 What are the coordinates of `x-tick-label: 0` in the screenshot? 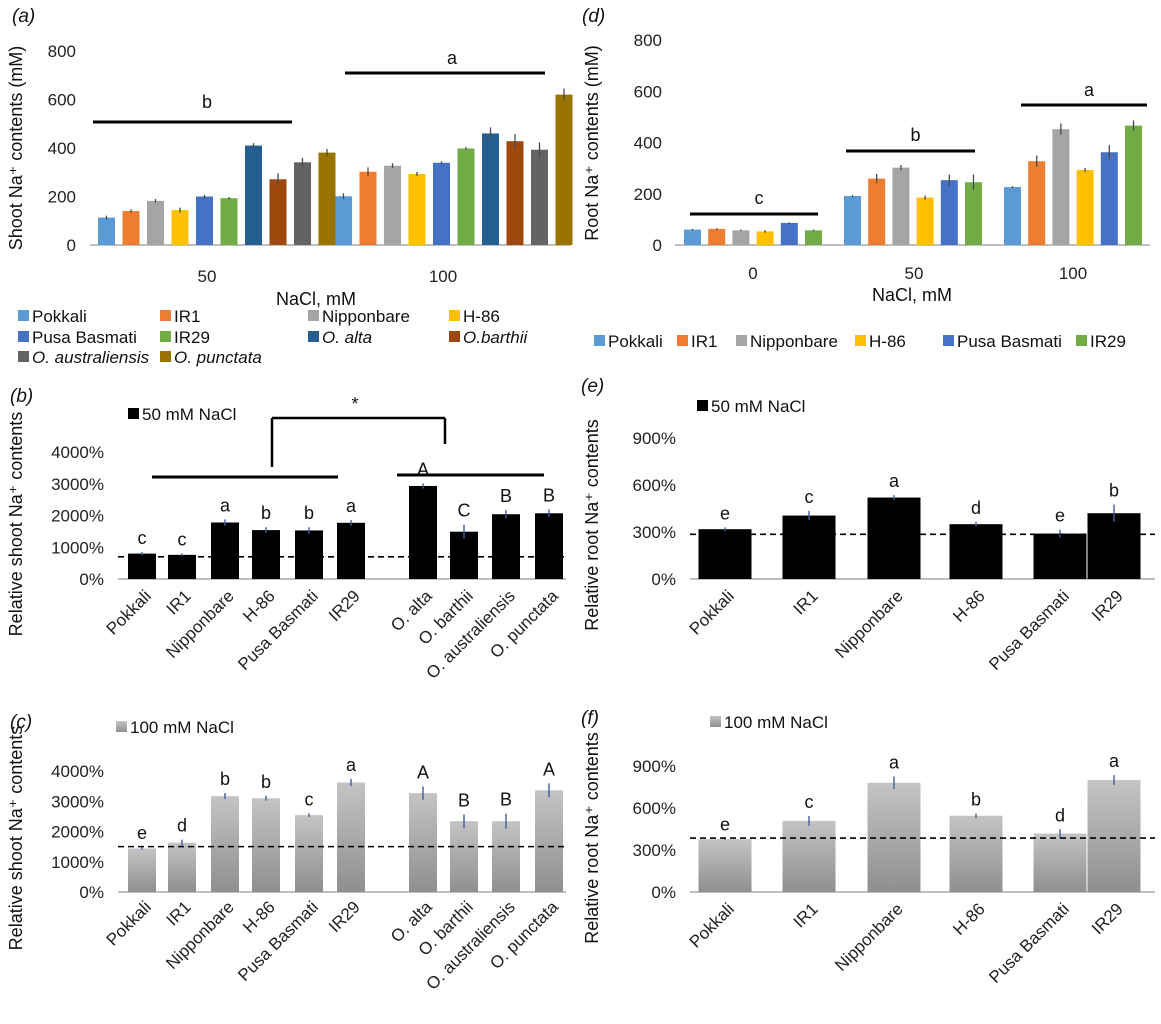 It's located at (752, 273).